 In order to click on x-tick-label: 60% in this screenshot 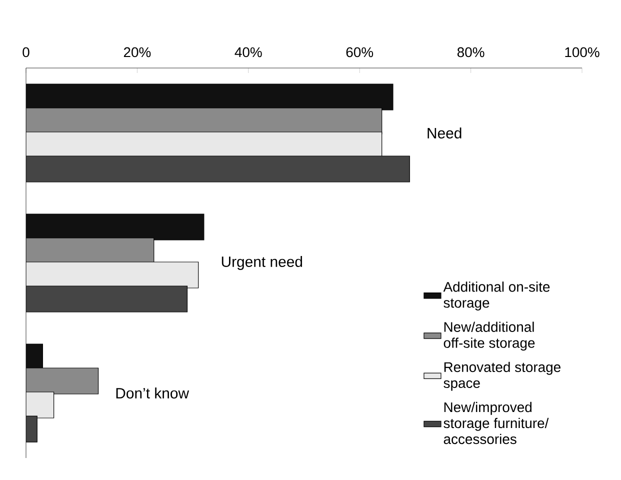, I will do `click(360, 52)`.